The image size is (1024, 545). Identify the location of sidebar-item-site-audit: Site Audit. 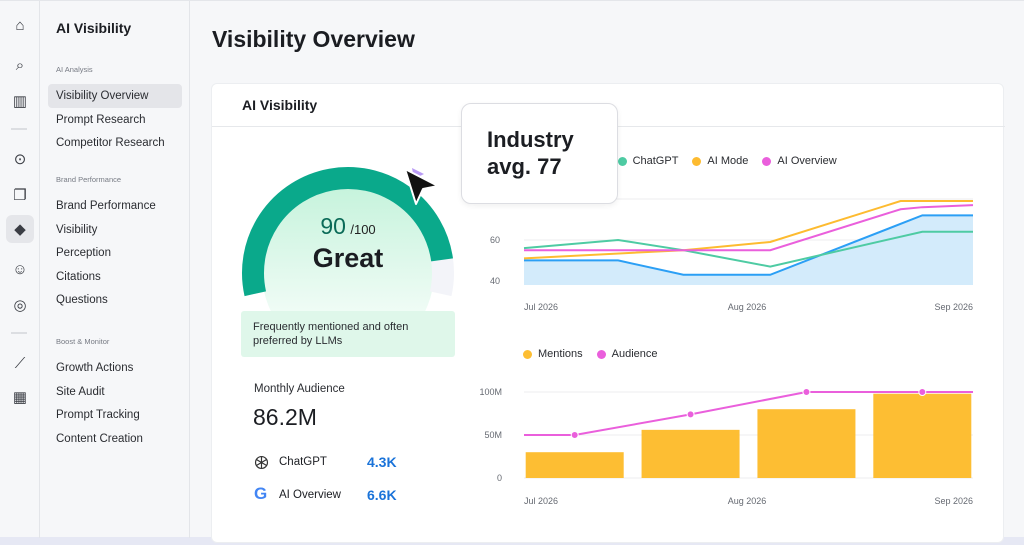
(80, 391).